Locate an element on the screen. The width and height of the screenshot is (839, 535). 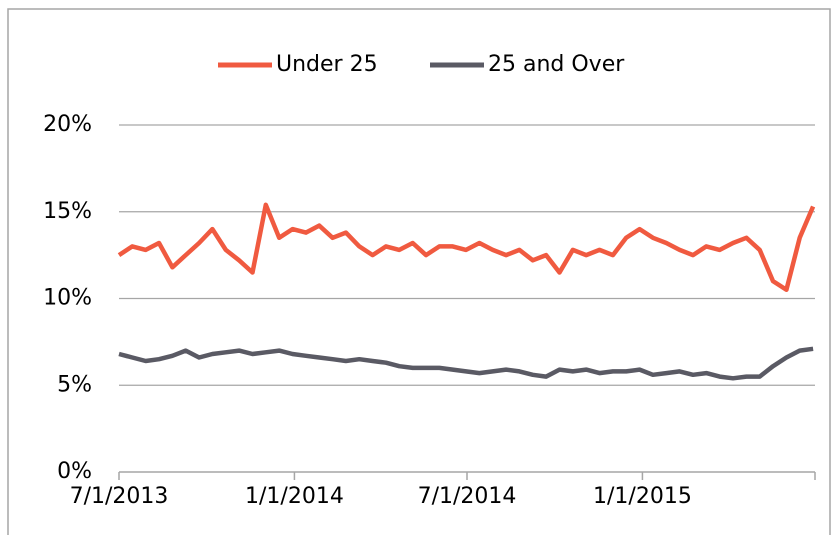
x-tick-label: 7/1/2013 is located at coordinates (119, 496).